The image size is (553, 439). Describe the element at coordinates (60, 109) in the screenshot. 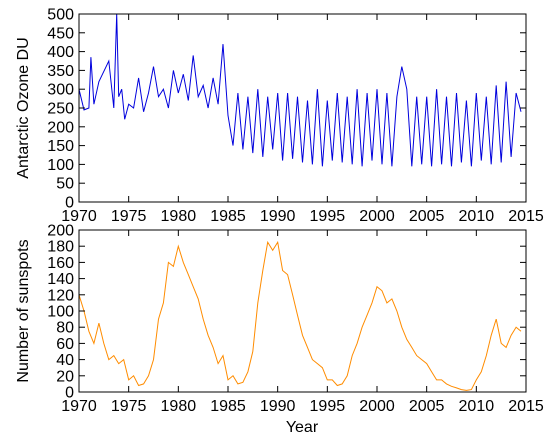

I see `ozone-y-tick-label: 250` at that location.